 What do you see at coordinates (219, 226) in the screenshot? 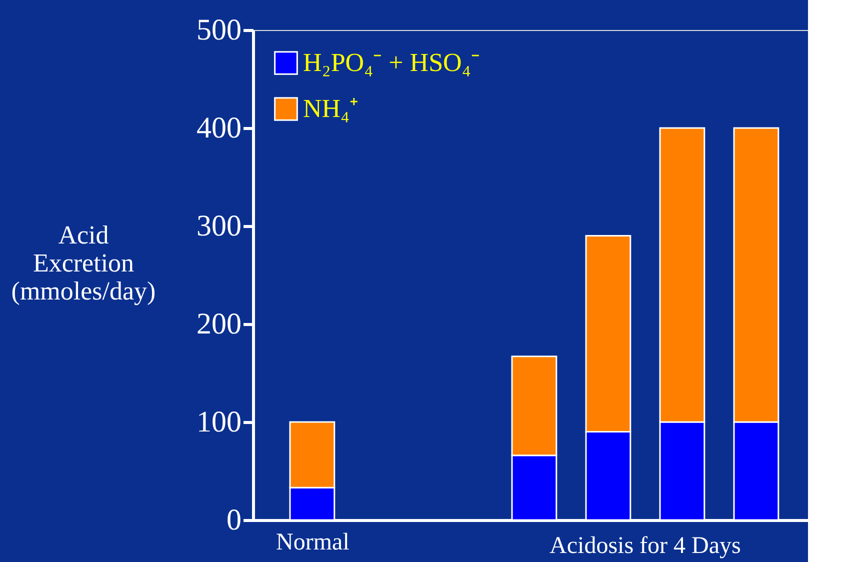
I see `y-tick-label: 300` at bounding box center [219, 226].